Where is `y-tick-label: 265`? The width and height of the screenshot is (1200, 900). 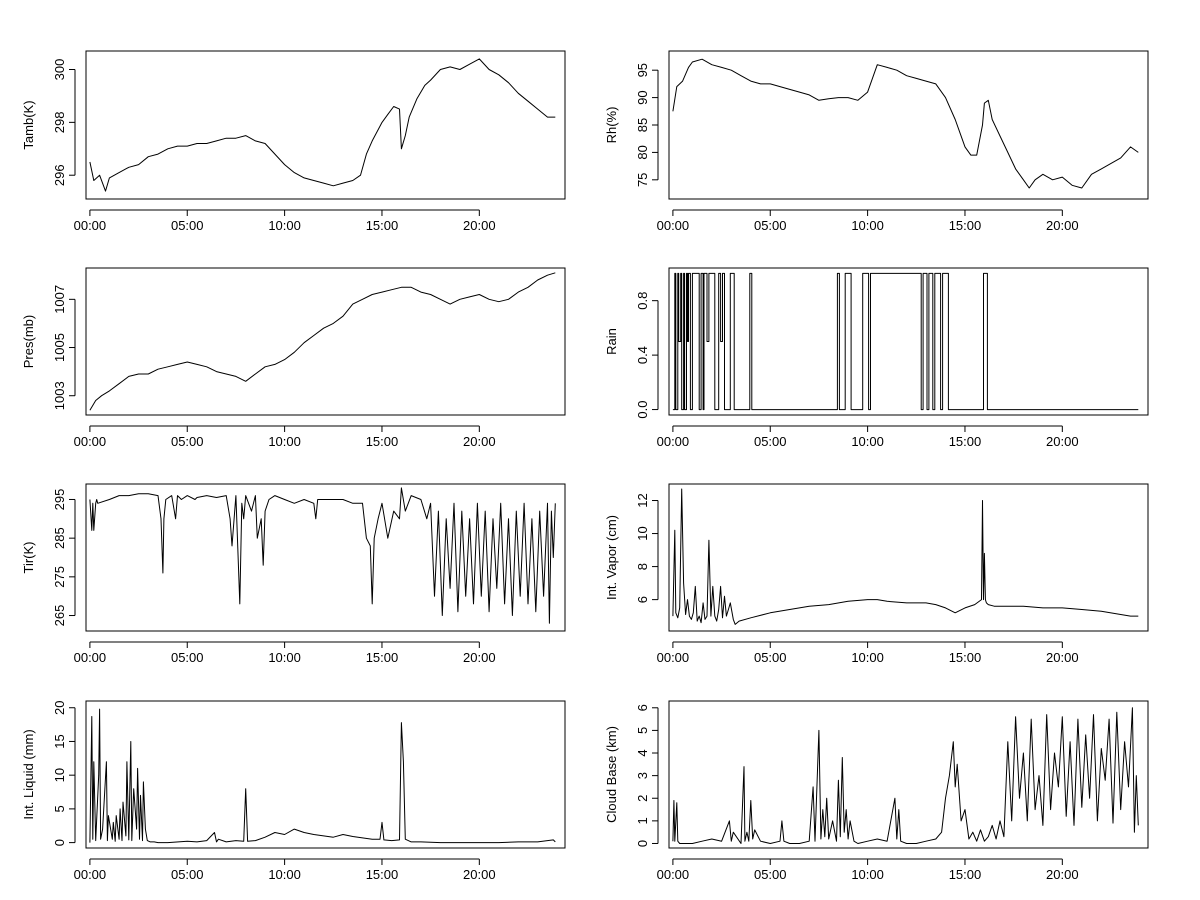
y-tick-label: 265 is located at coordinates (59, 616).